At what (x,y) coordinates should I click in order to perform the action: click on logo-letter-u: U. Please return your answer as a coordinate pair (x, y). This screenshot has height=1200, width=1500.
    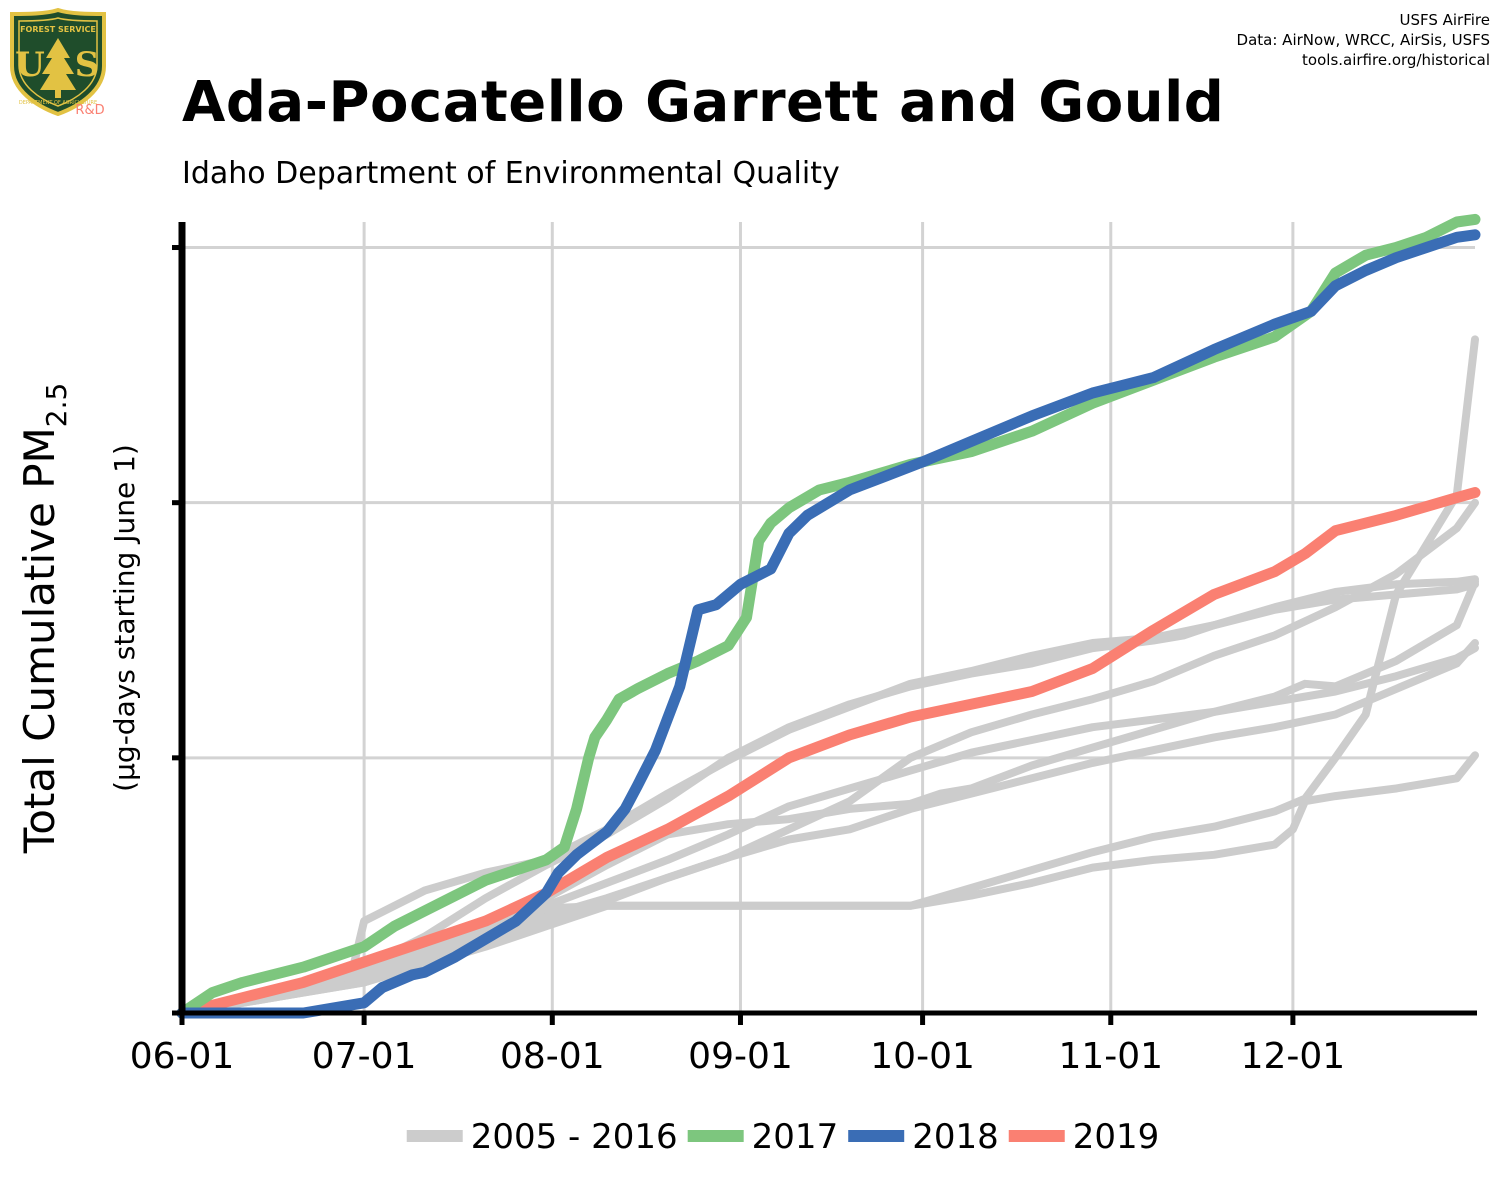
    Looking at the image, I should click on (30, 65).